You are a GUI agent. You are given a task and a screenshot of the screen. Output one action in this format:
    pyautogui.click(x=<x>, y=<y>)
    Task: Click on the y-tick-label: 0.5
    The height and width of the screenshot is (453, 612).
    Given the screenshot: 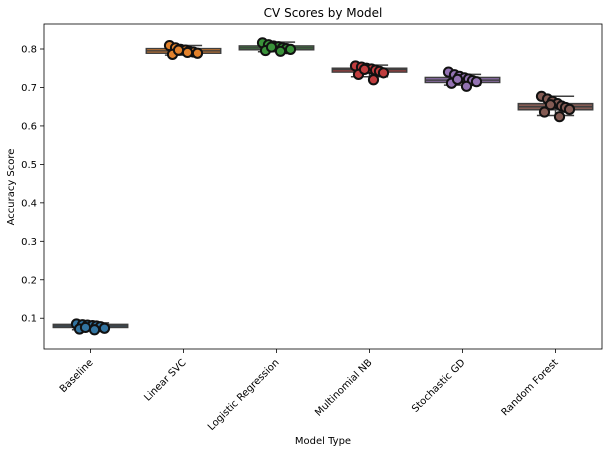 What is the action you would take?
    pyautogui.click(x=29, y=165)
    